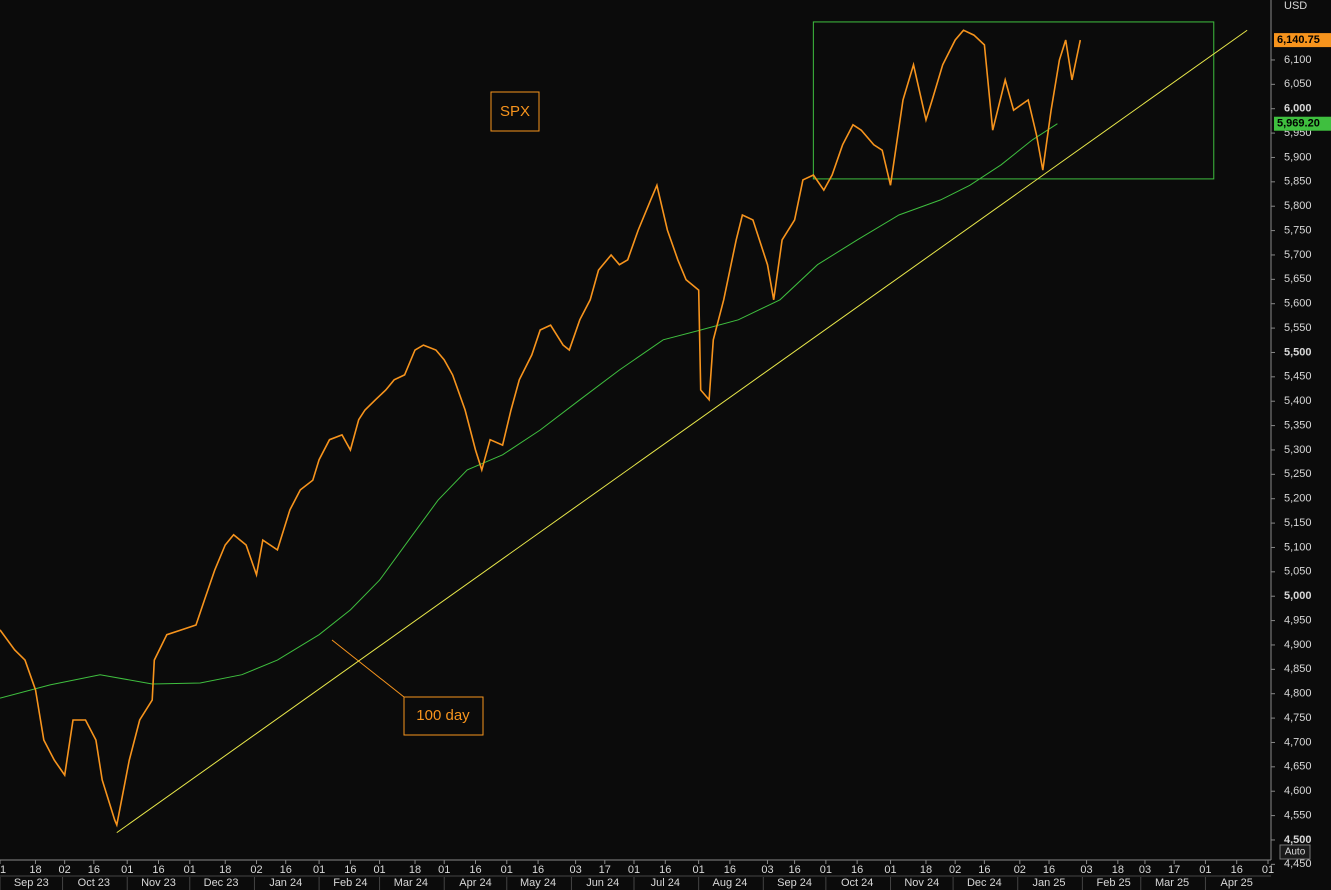 This screenshot has width=1331, height=890. Describe the element at coordinates (1013, 100) in the screenshot. I see `range-box` at that location.